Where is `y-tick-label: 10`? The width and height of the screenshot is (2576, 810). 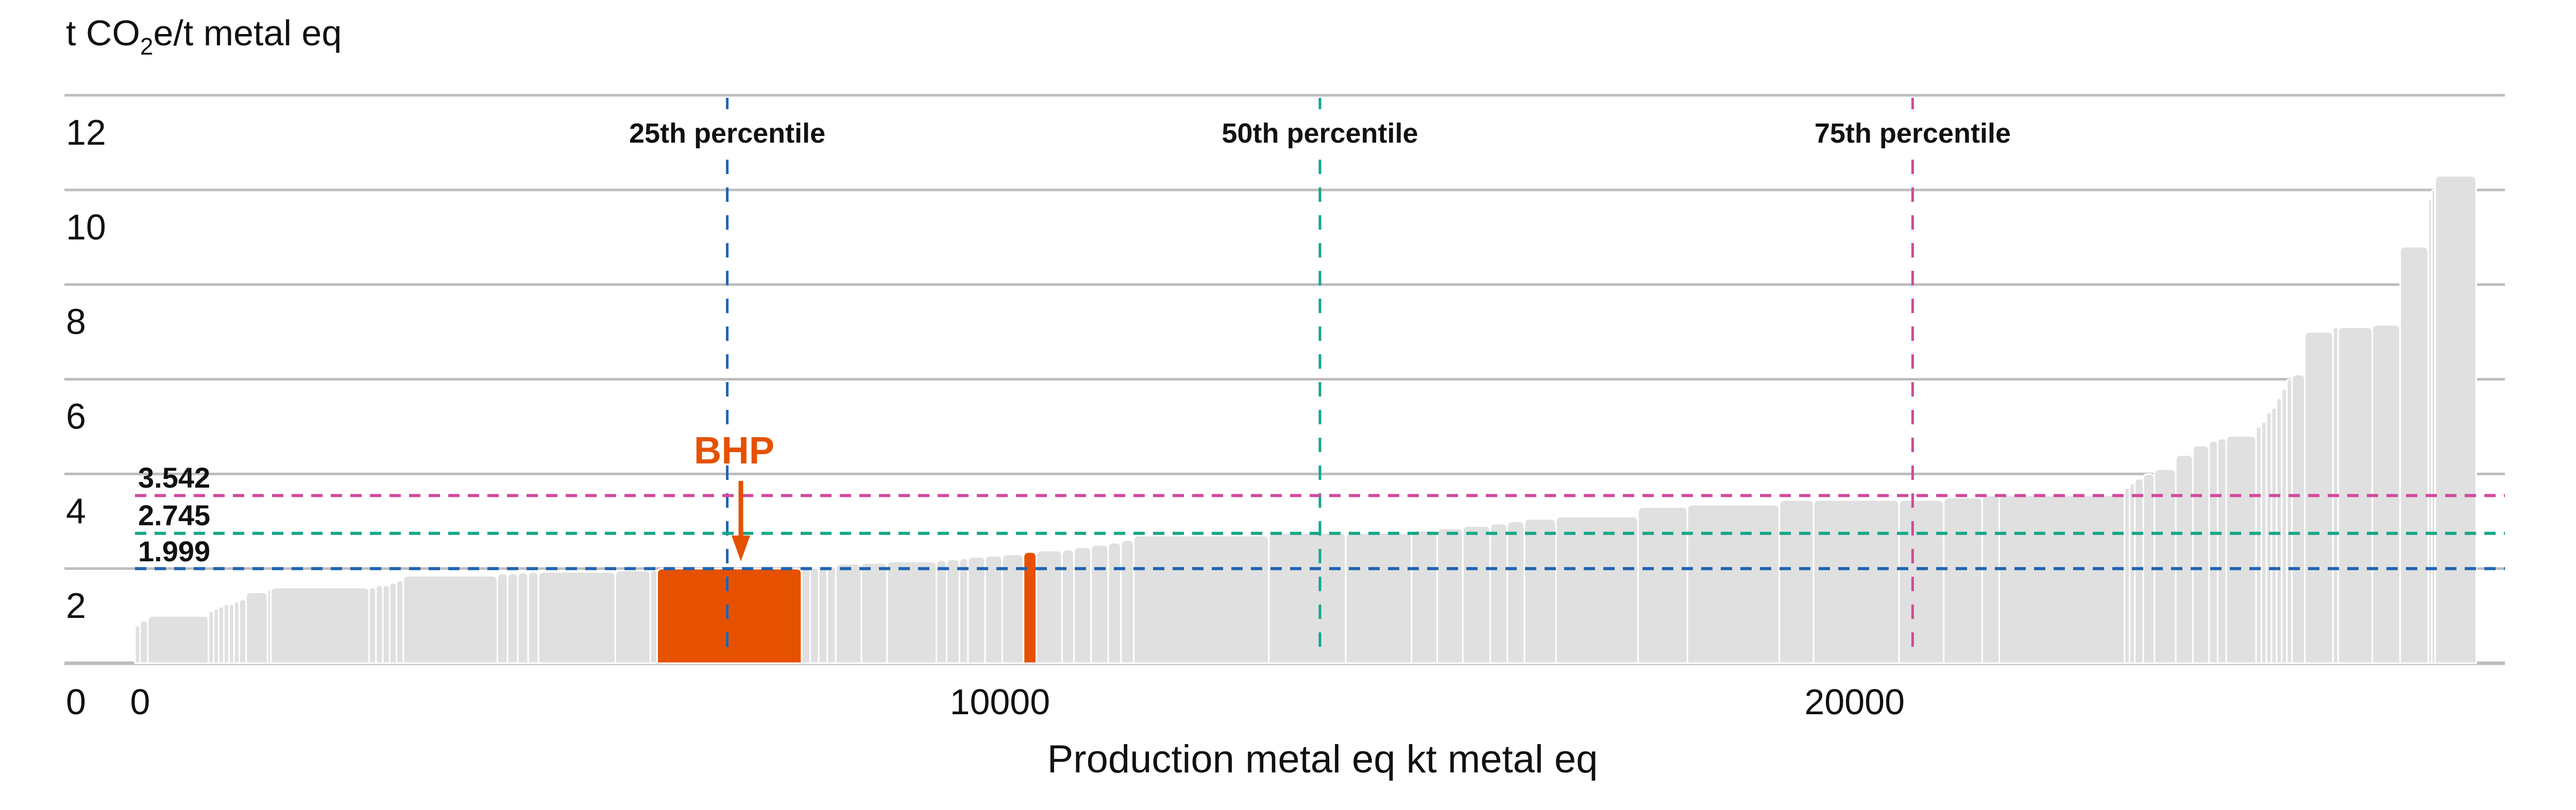 y-tick-label: 10 is located at coordinates (86, 227).